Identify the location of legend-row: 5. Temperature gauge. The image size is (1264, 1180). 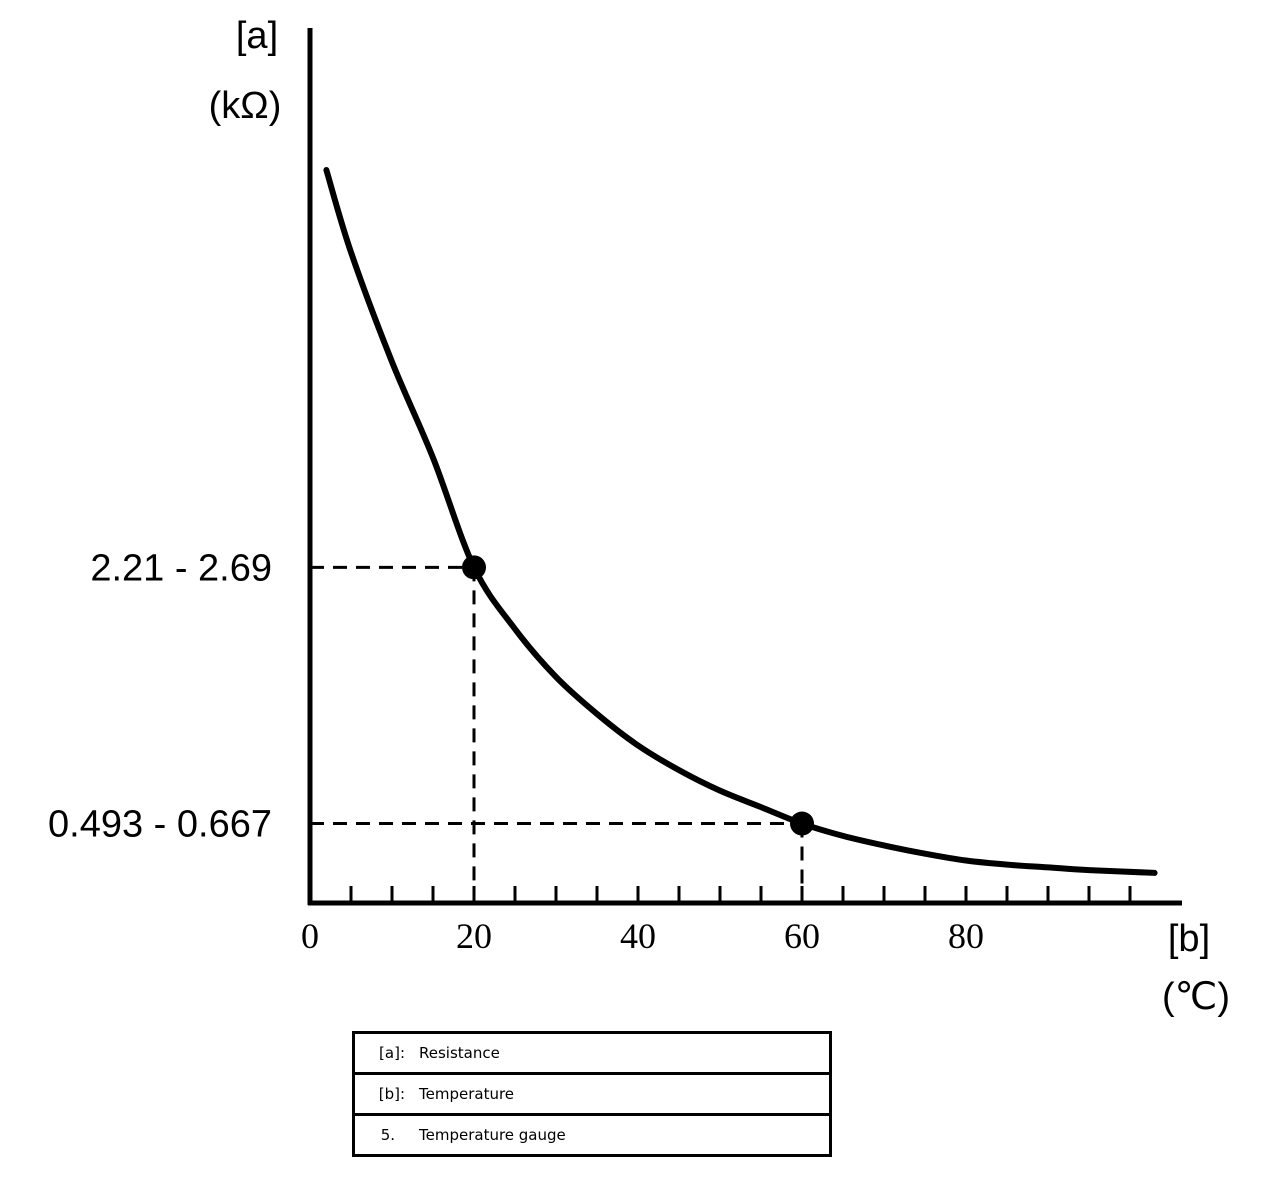
(592, 1135).